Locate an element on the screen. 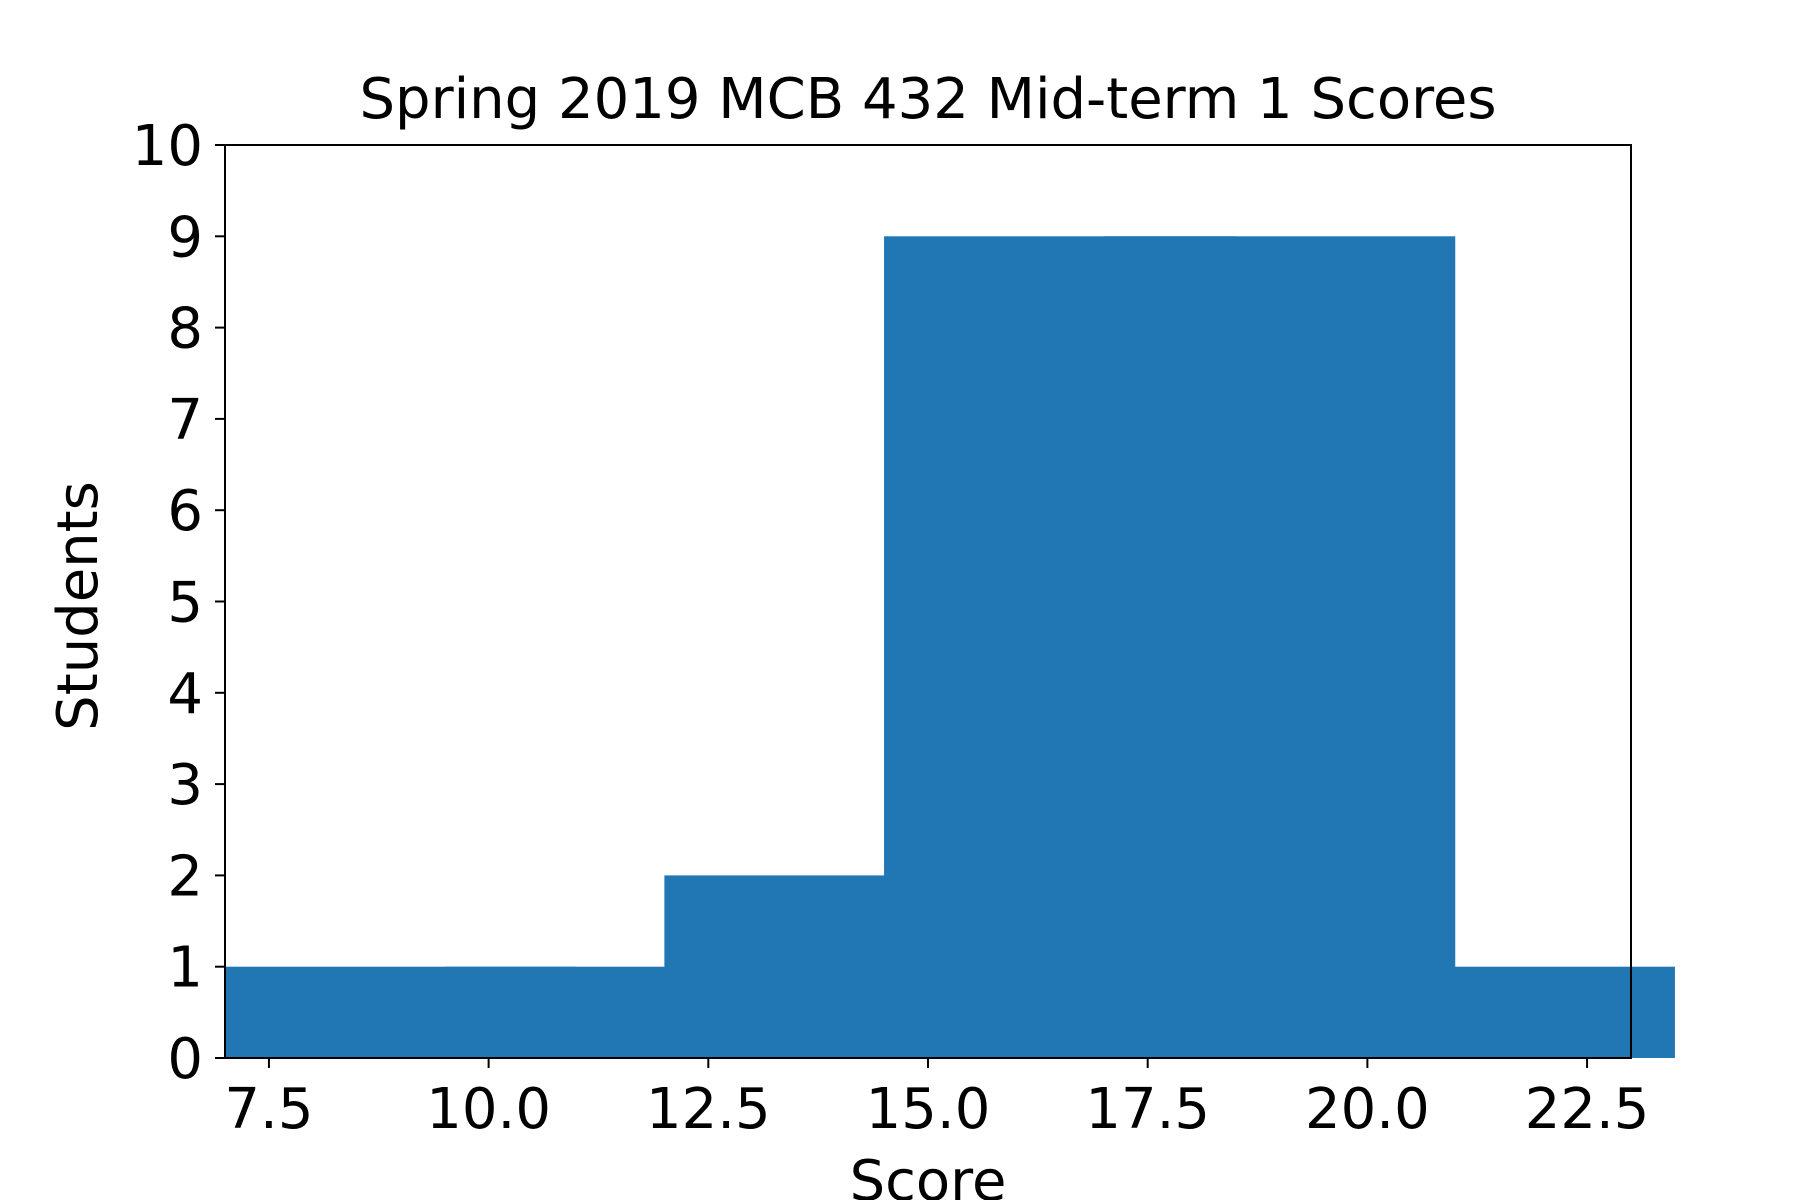 Image resolution: width=1800 pixels, height=1200 pixels. x-tick-label-6: 22.5 is located at coordinates (1587, 1109).